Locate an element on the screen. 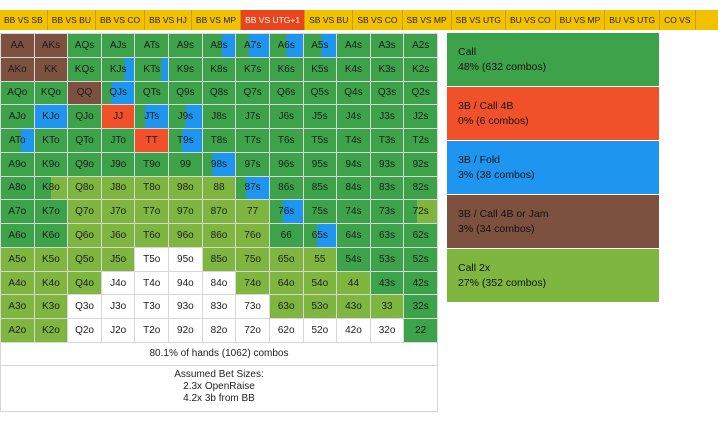  hand-cell-aqo: AQo is located at coordinates (17, 93).